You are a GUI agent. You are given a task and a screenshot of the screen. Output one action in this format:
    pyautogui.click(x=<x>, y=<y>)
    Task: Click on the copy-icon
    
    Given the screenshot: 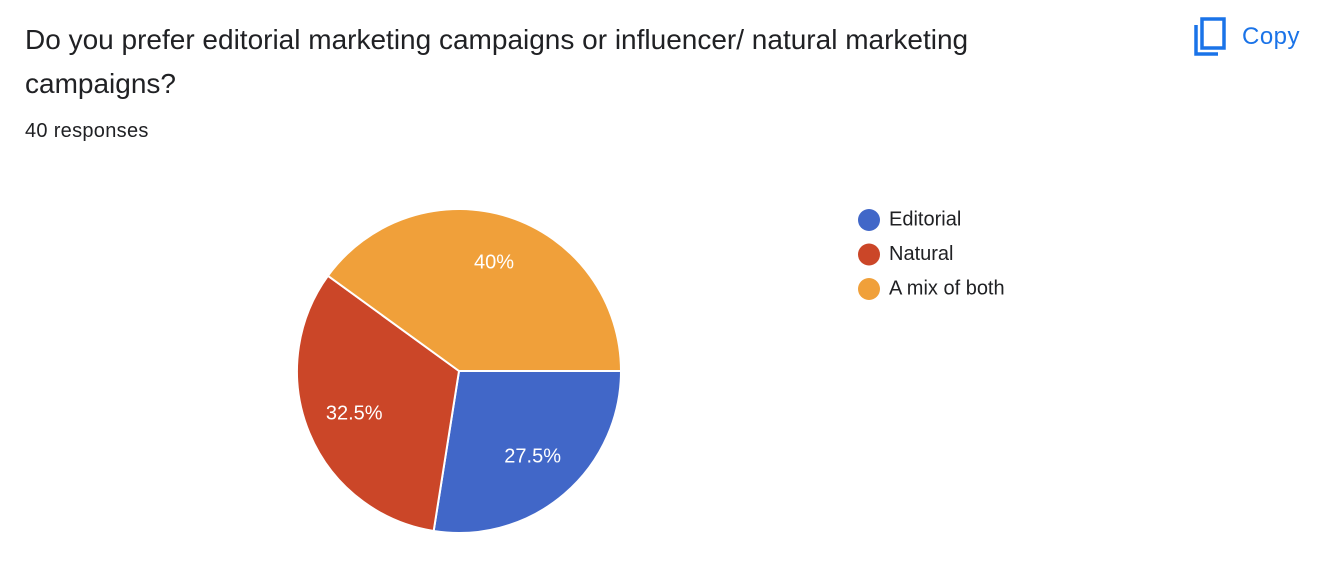 What is the action you would take?
    pyautogui.click(x=1210, y=36)
    